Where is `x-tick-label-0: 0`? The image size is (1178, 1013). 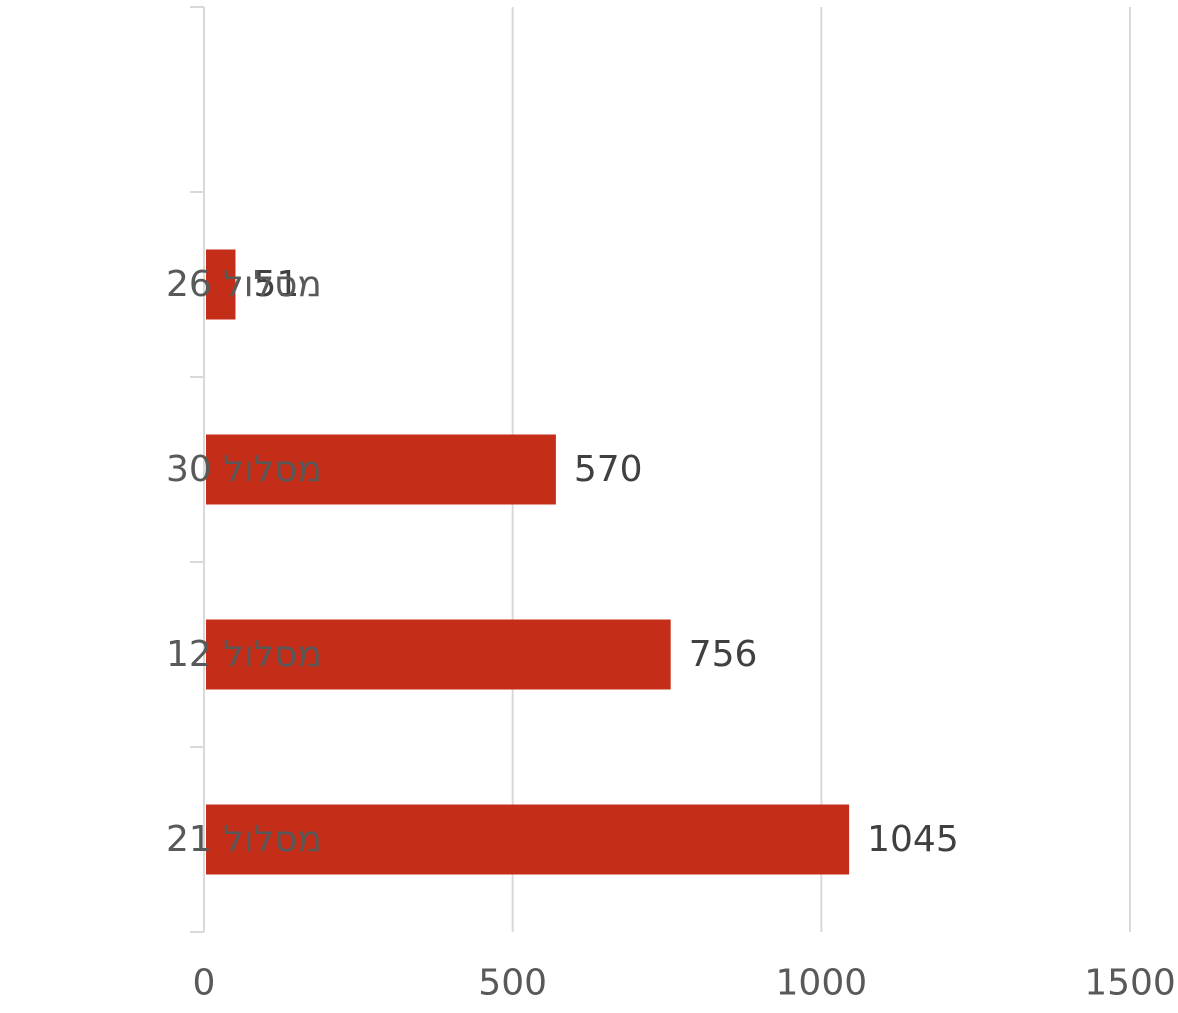 x-tick-label-0: 0 is located at coordinates (204, 983).